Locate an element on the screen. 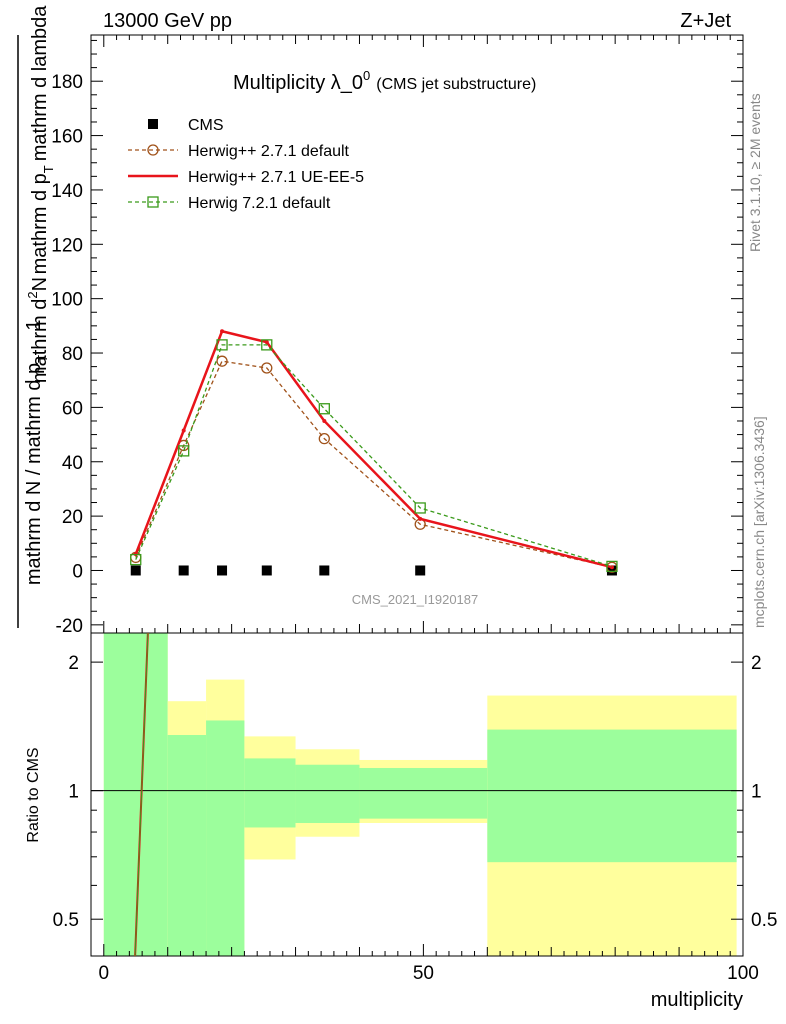 Image resolution: width=786 pixels, height=1024 pixels. ratio-ylabel: Ratio to CMS is located at coordinates (33, 794).